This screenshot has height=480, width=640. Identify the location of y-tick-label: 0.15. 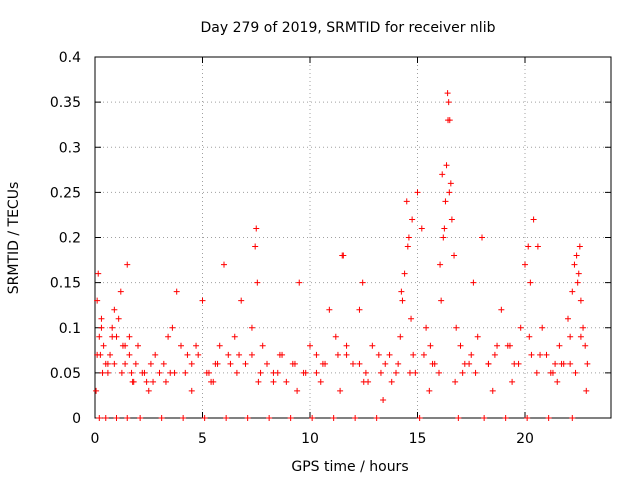
(65, 284).